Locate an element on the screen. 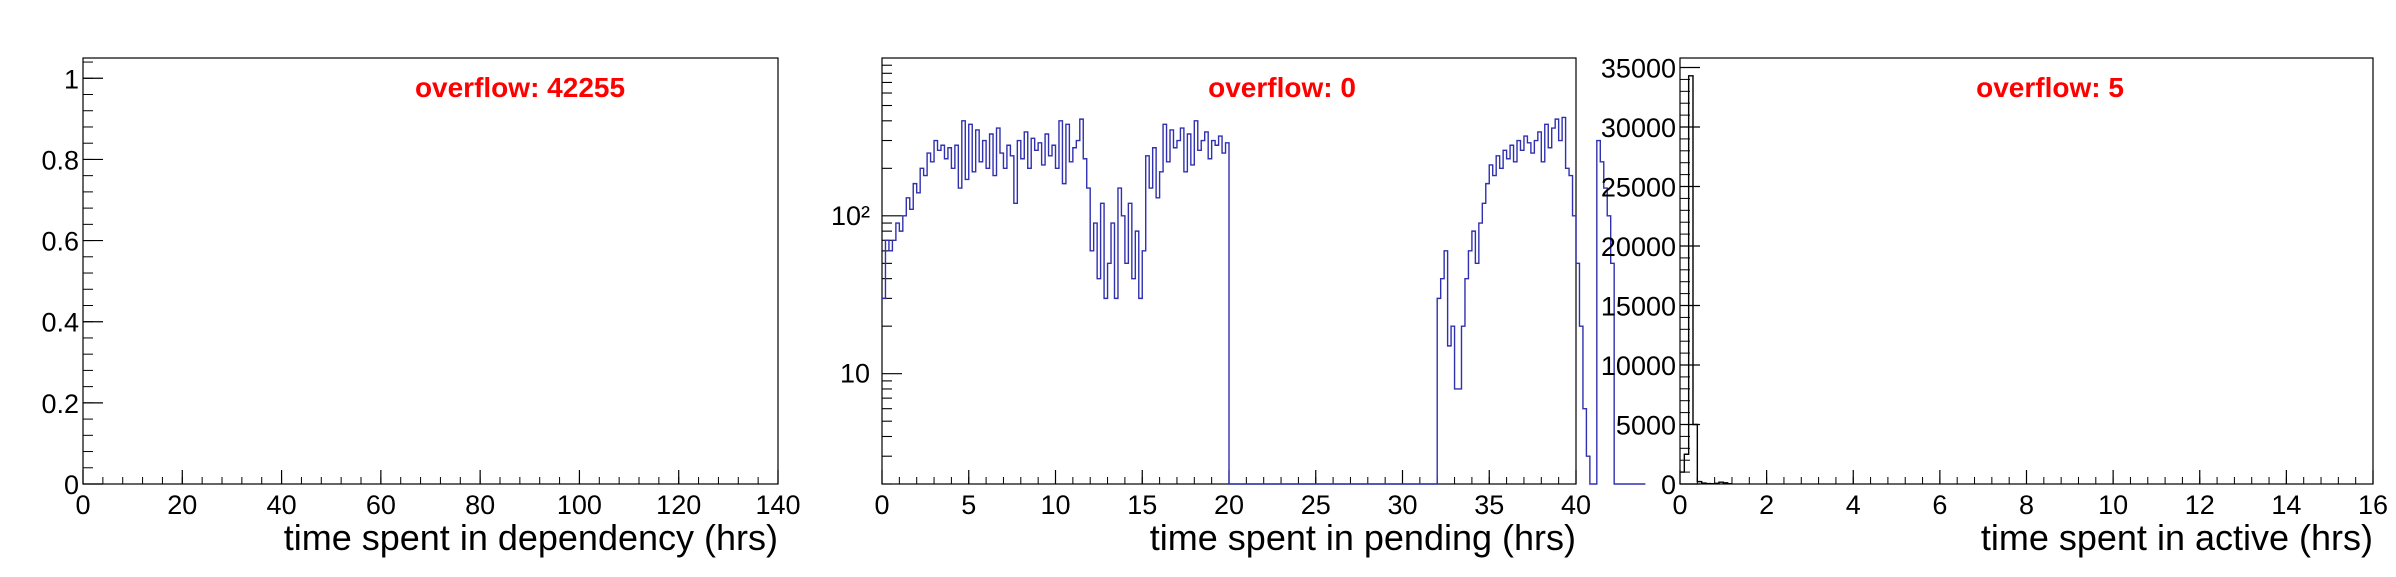 The width and height of the screenshot is (2396, 577). x-tick-label: 8 is located at coordinates (2026, 505).